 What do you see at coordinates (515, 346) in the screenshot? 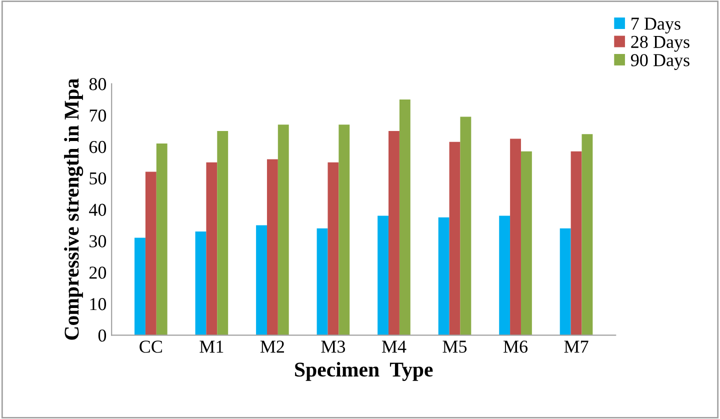
I see `x-tick-label: M6` at bounding box center [515, 346].